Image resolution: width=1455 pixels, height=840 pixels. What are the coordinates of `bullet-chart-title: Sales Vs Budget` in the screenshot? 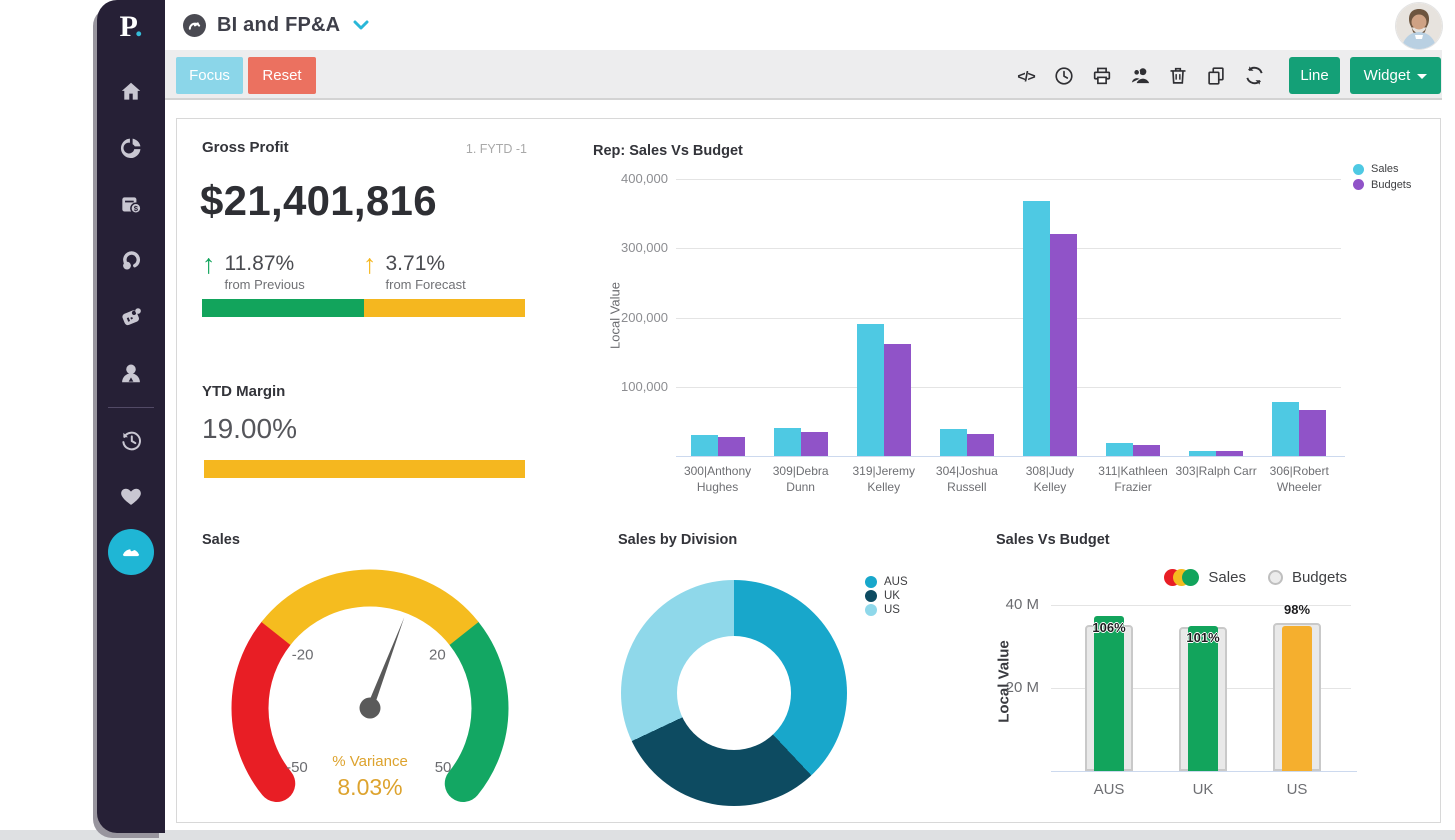 It's located at (1053, 540).